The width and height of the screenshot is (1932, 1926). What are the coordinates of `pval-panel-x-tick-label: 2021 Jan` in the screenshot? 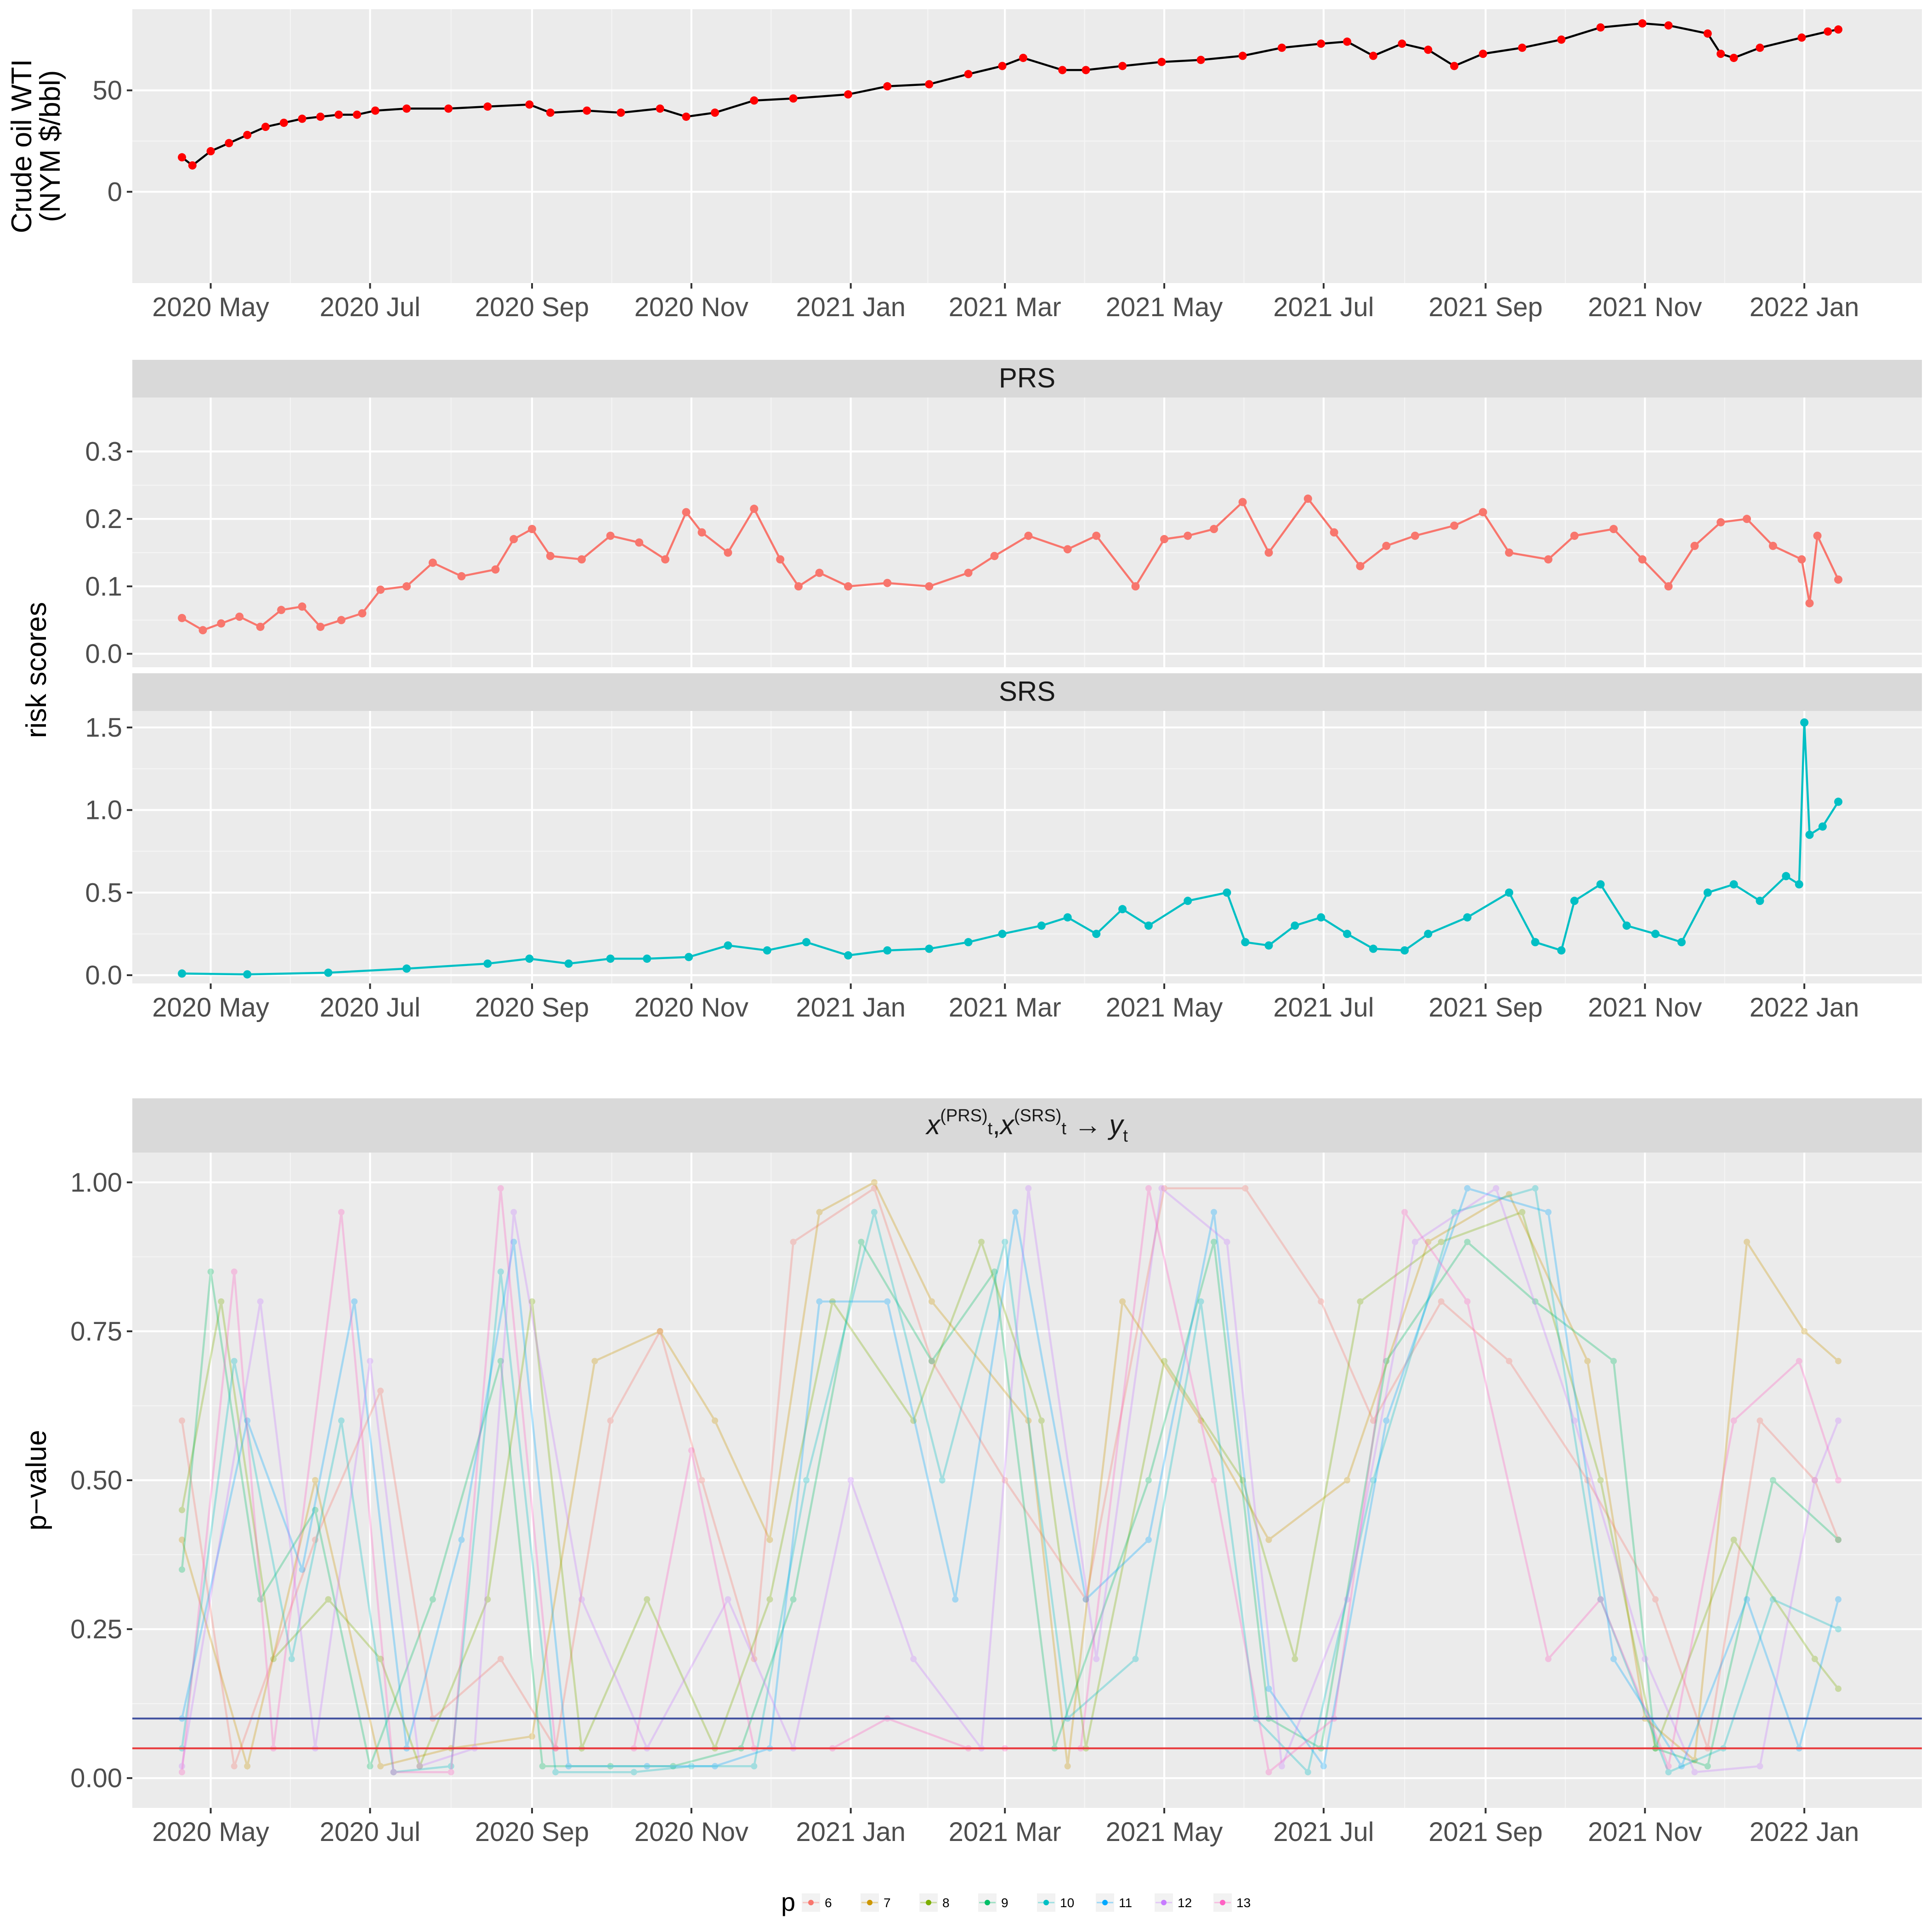 It's located at (851, 1832).